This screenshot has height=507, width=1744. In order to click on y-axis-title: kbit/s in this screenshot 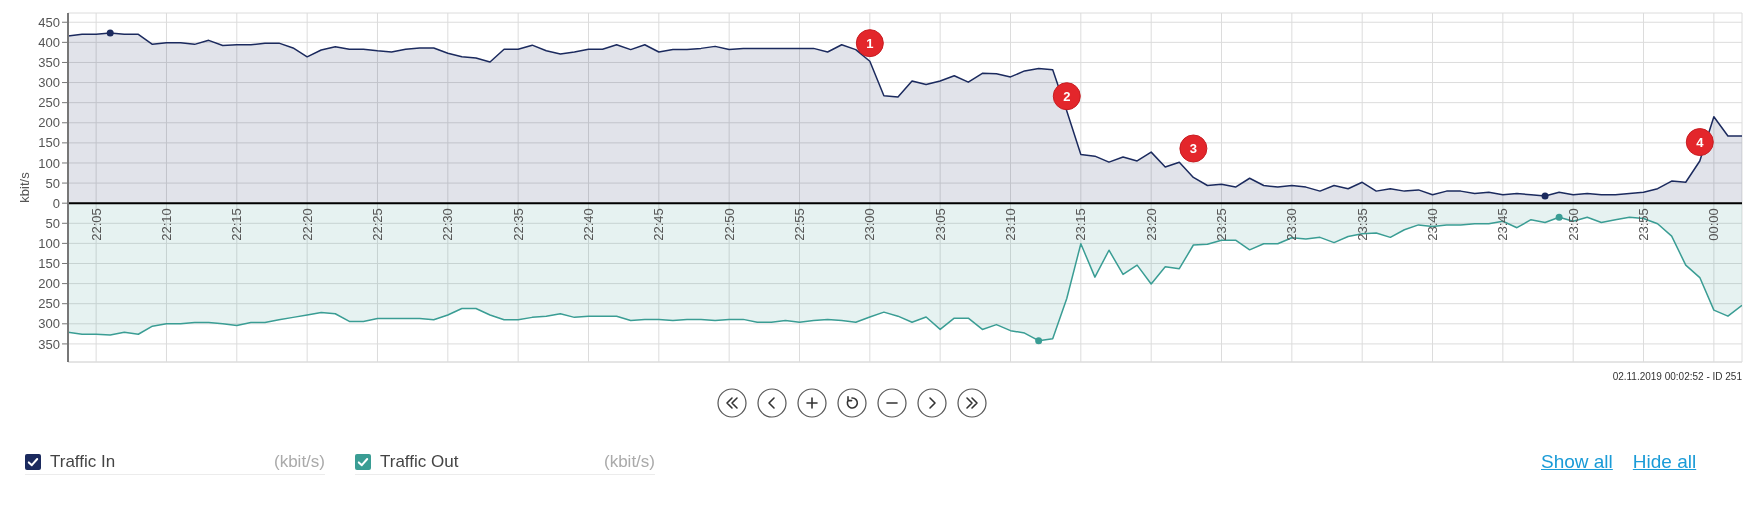, I will do `click(24, 187)`.